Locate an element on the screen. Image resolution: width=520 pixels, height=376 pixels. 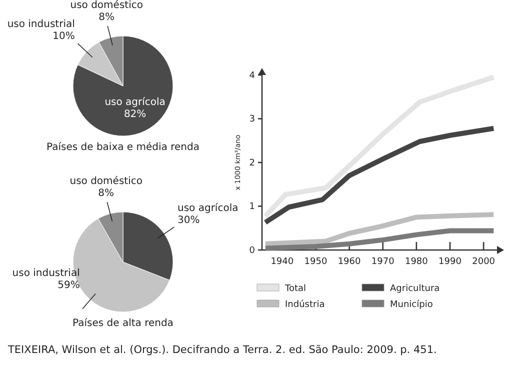
data-label: 30% is located at coordinates (189, 220).